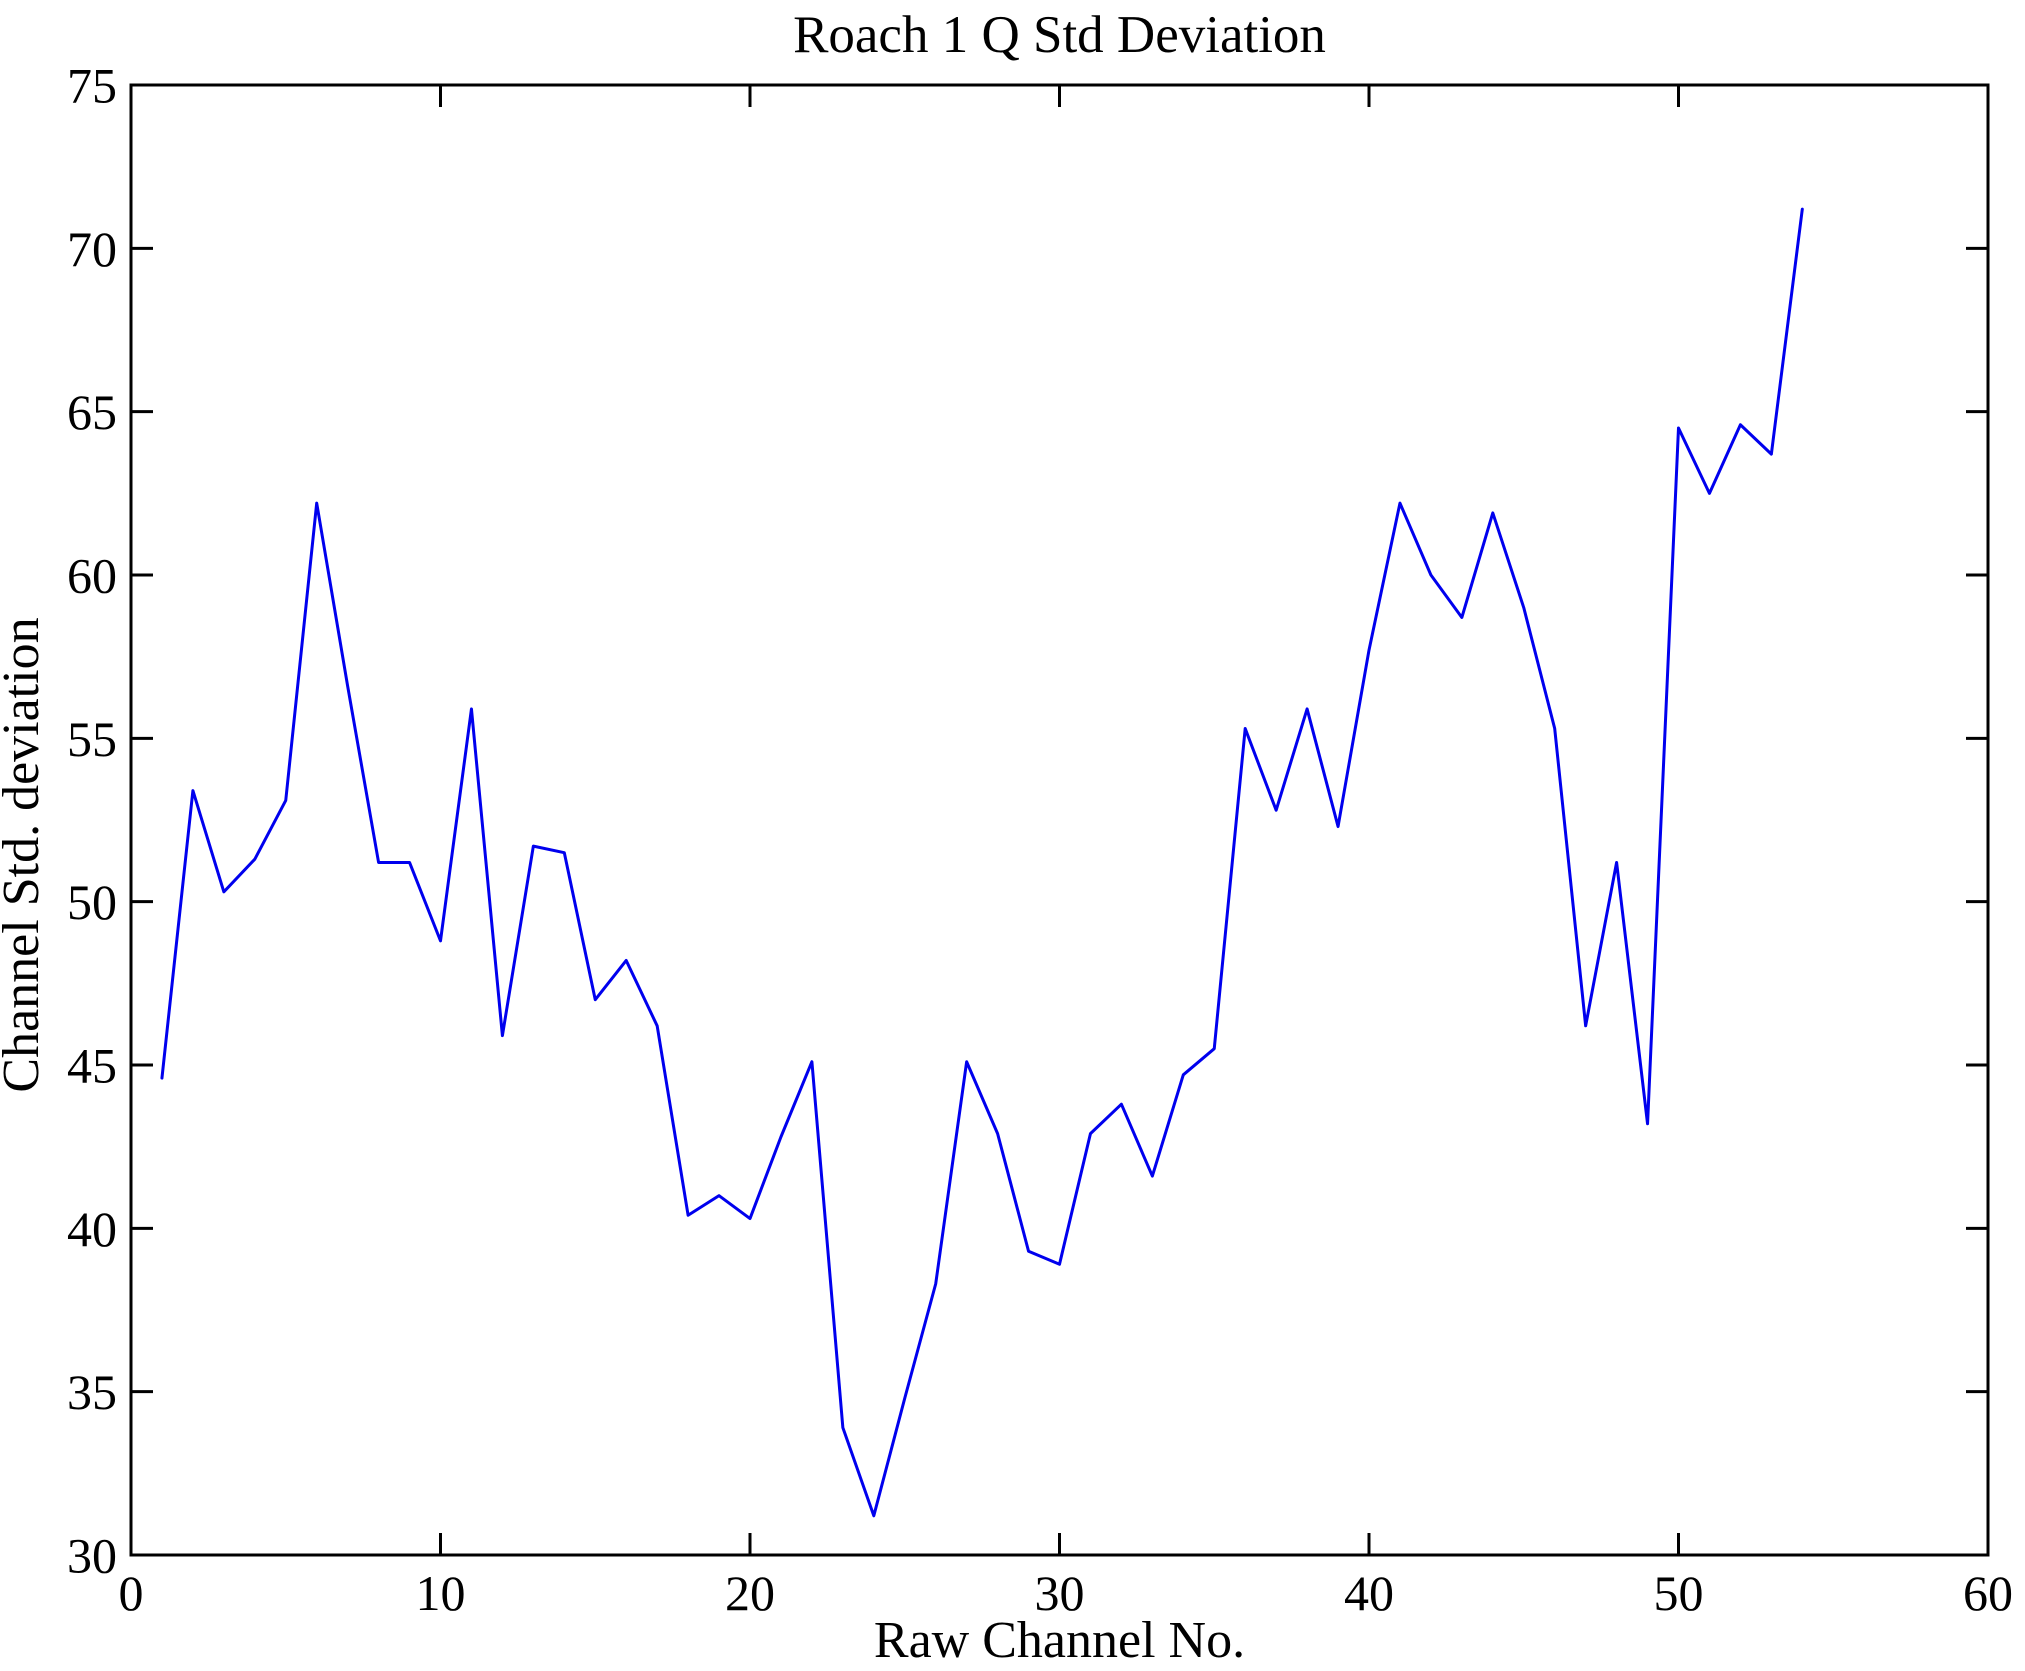  What do you see at coordinates (1679, 1593) in the screenshot?
I see `x-tick-label: 50` at bounding box center [1679, 1593].